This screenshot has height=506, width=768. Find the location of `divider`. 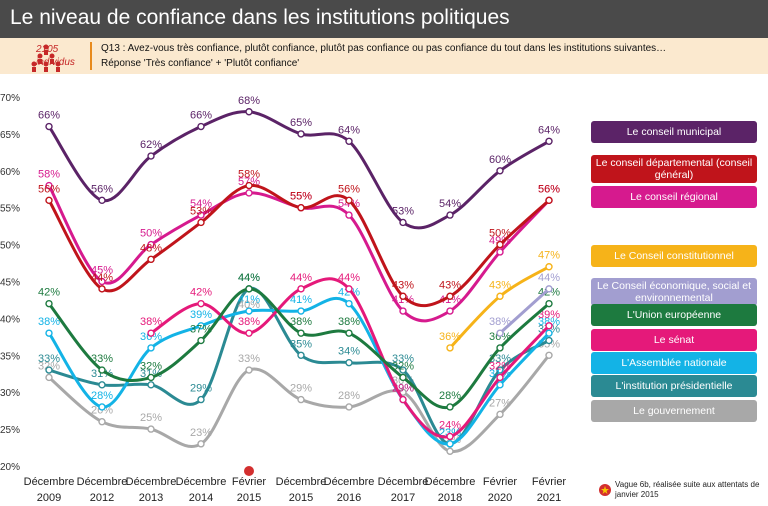

divider is located at coordinates (91, 56).